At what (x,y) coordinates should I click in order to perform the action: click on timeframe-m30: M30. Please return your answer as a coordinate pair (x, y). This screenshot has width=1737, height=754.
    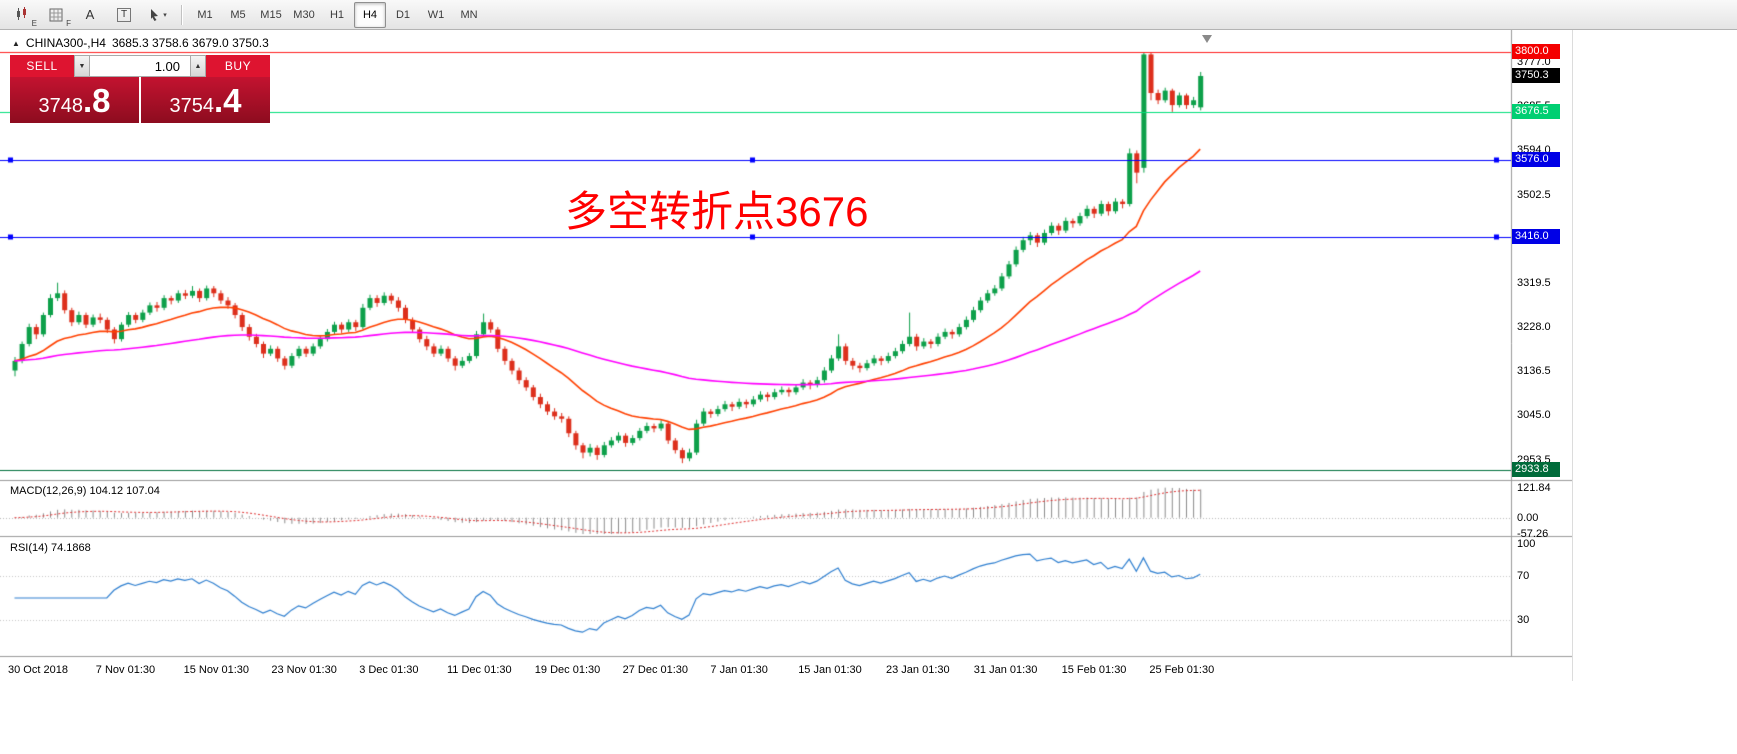
    Looking at the image, I should click on (304, 14).